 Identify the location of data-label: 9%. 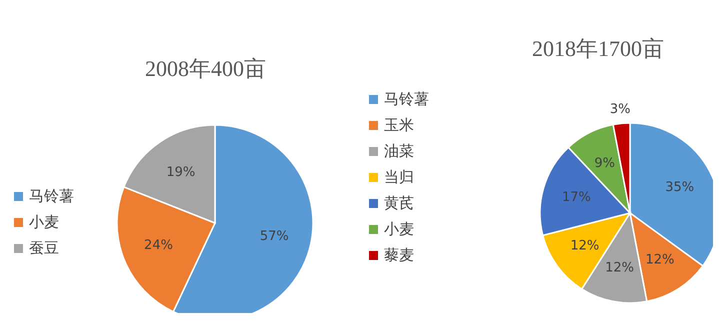
(604, 163).